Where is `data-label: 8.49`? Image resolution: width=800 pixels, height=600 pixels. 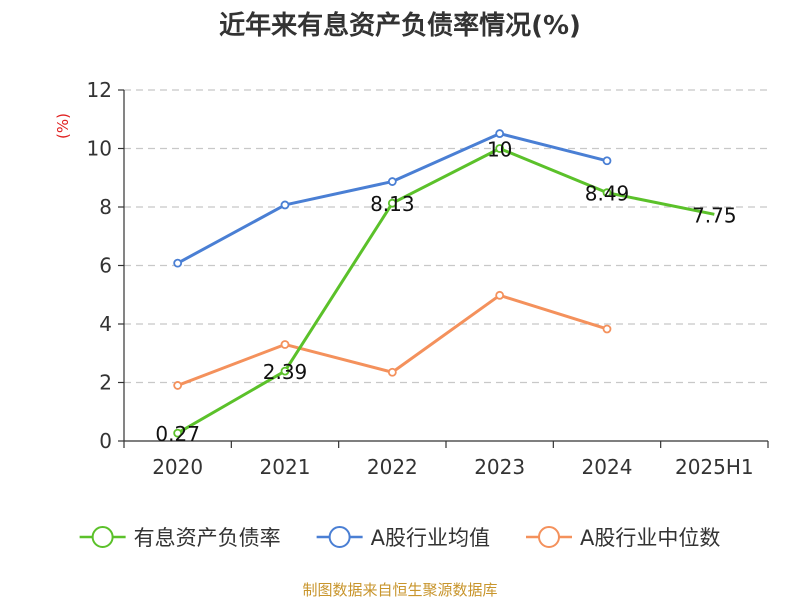 data-label: 8.49 is located at coordinates (607, 194).